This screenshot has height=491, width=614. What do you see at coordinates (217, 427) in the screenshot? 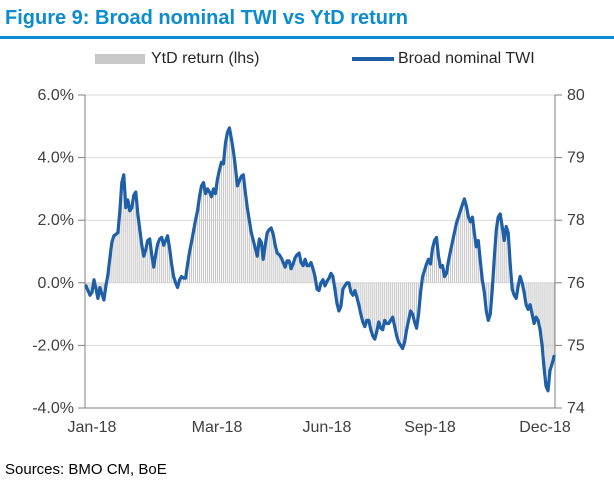
I see `x-axis-label: Mar-18` at bounding box center [217, 427].